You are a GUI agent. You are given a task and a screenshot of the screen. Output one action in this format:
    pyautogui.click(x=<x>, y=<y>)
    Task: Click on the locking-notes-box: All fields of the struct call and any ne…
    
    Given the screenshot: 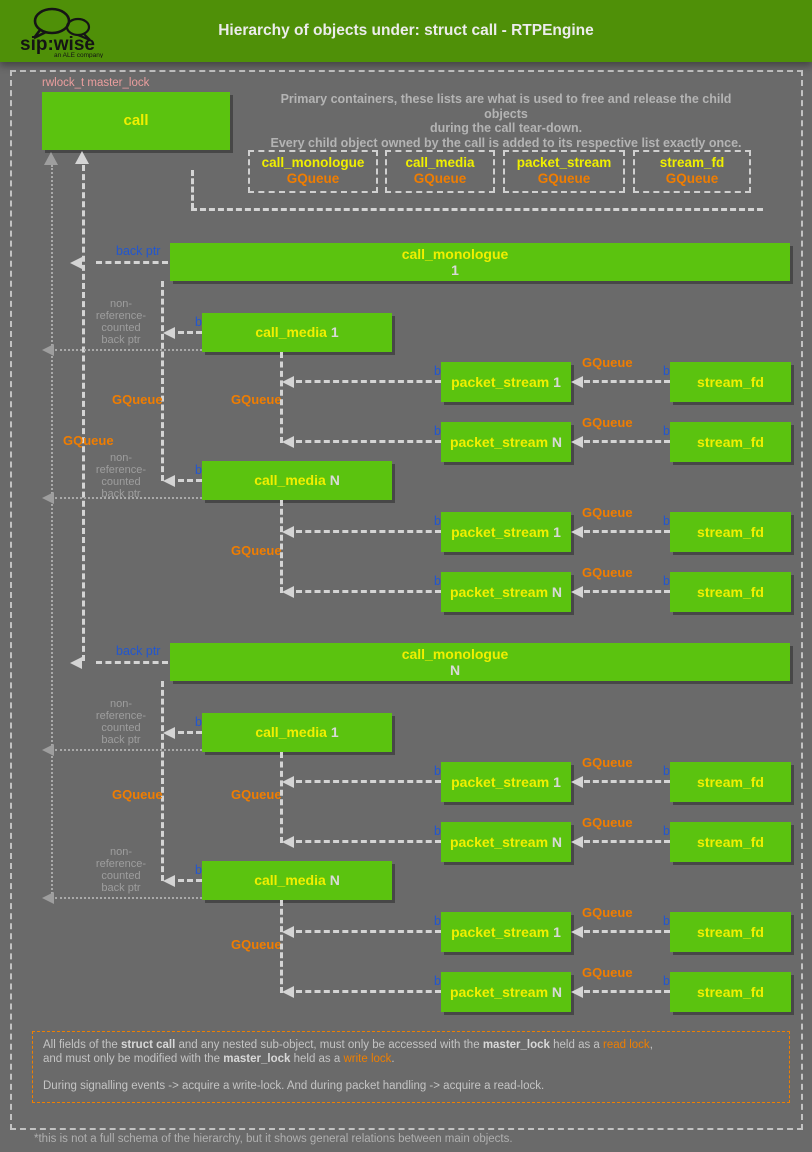 What is the action you would take?
    pyautogui.click(x=411, y=1067)
    